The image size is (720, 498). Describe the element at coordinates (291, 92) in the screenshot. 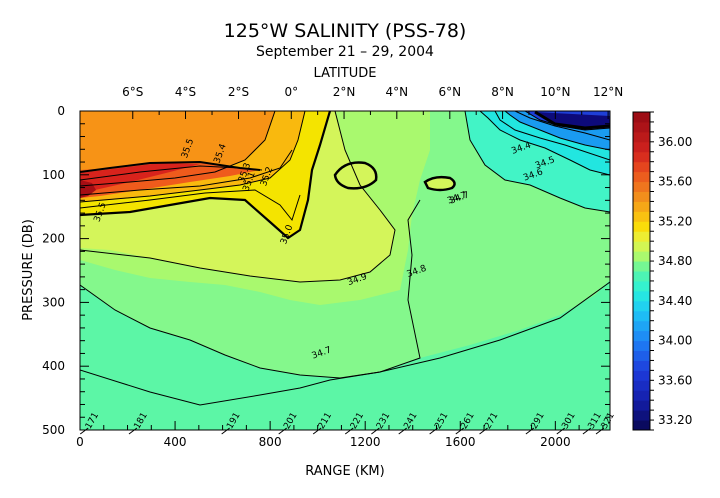

I see `latitude-tick-label: 0°` at that location.